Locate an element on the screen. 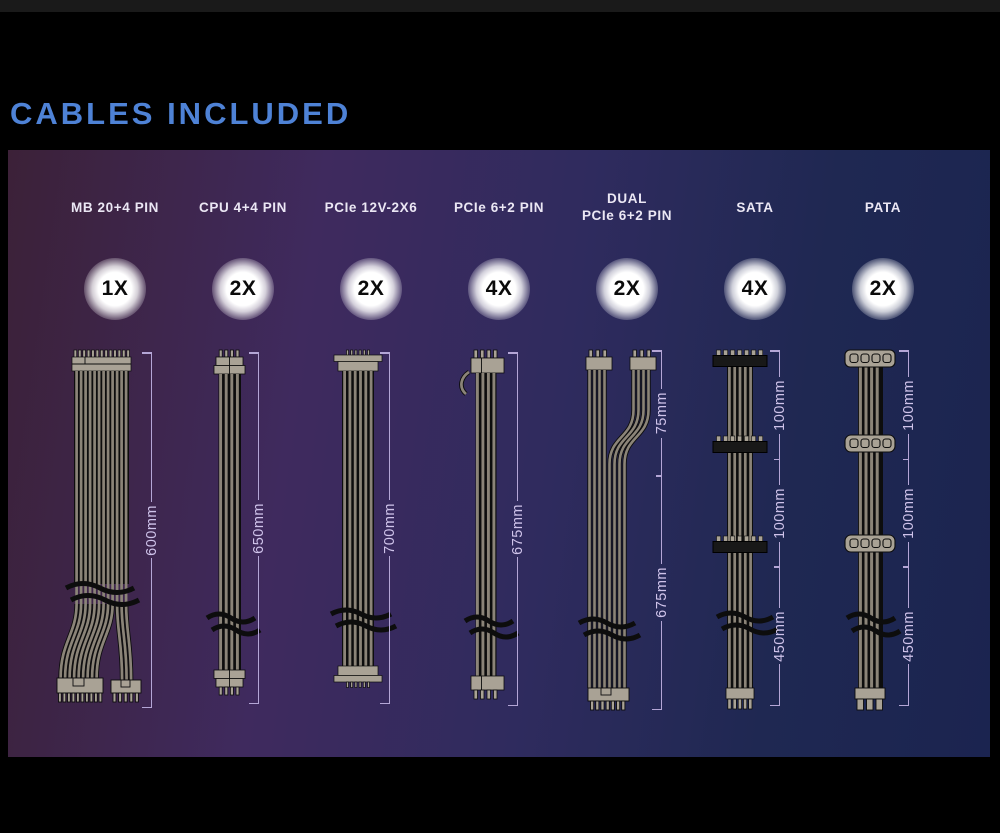 The width and height of the screenshot is (1000, 833). cable-label: SATA is located at coordinates (755, 207).